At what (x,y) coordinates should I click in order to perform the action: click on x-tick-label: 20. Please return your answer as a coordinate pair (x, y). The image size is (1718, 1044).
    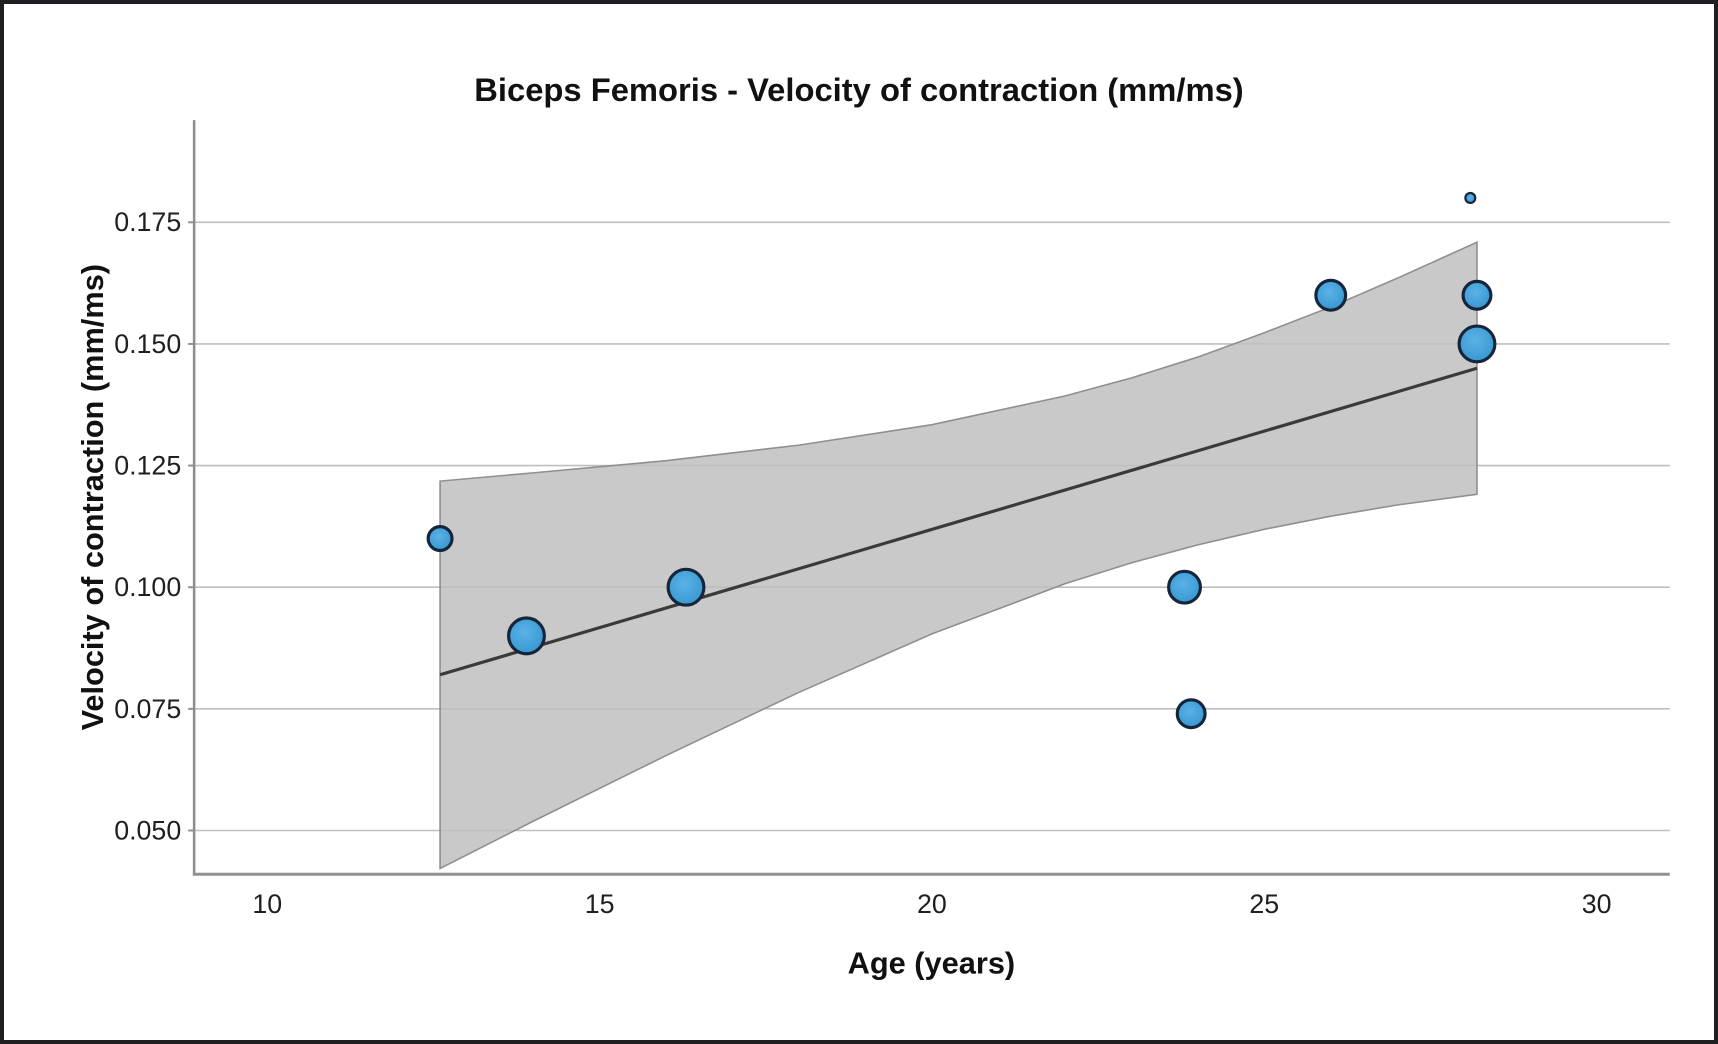
    Looking at the image, I should click on (932, 904).